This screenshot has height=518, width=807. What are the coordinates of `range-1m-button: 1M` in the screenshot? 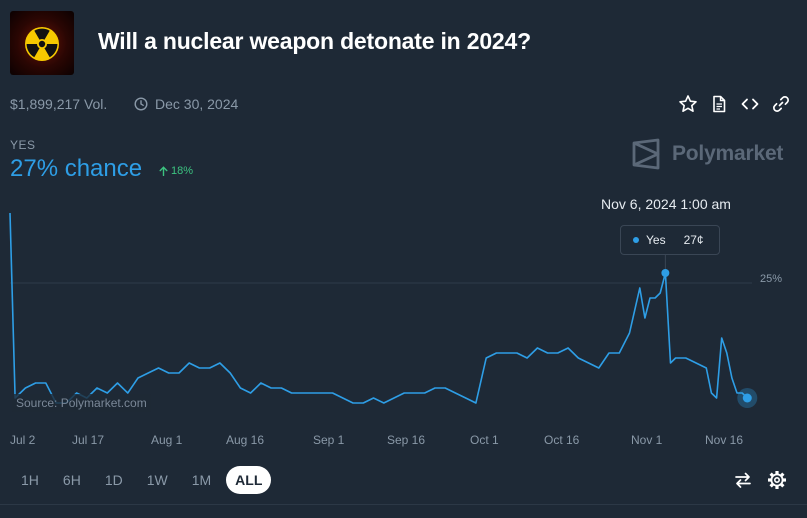 It's located at (201, 480).